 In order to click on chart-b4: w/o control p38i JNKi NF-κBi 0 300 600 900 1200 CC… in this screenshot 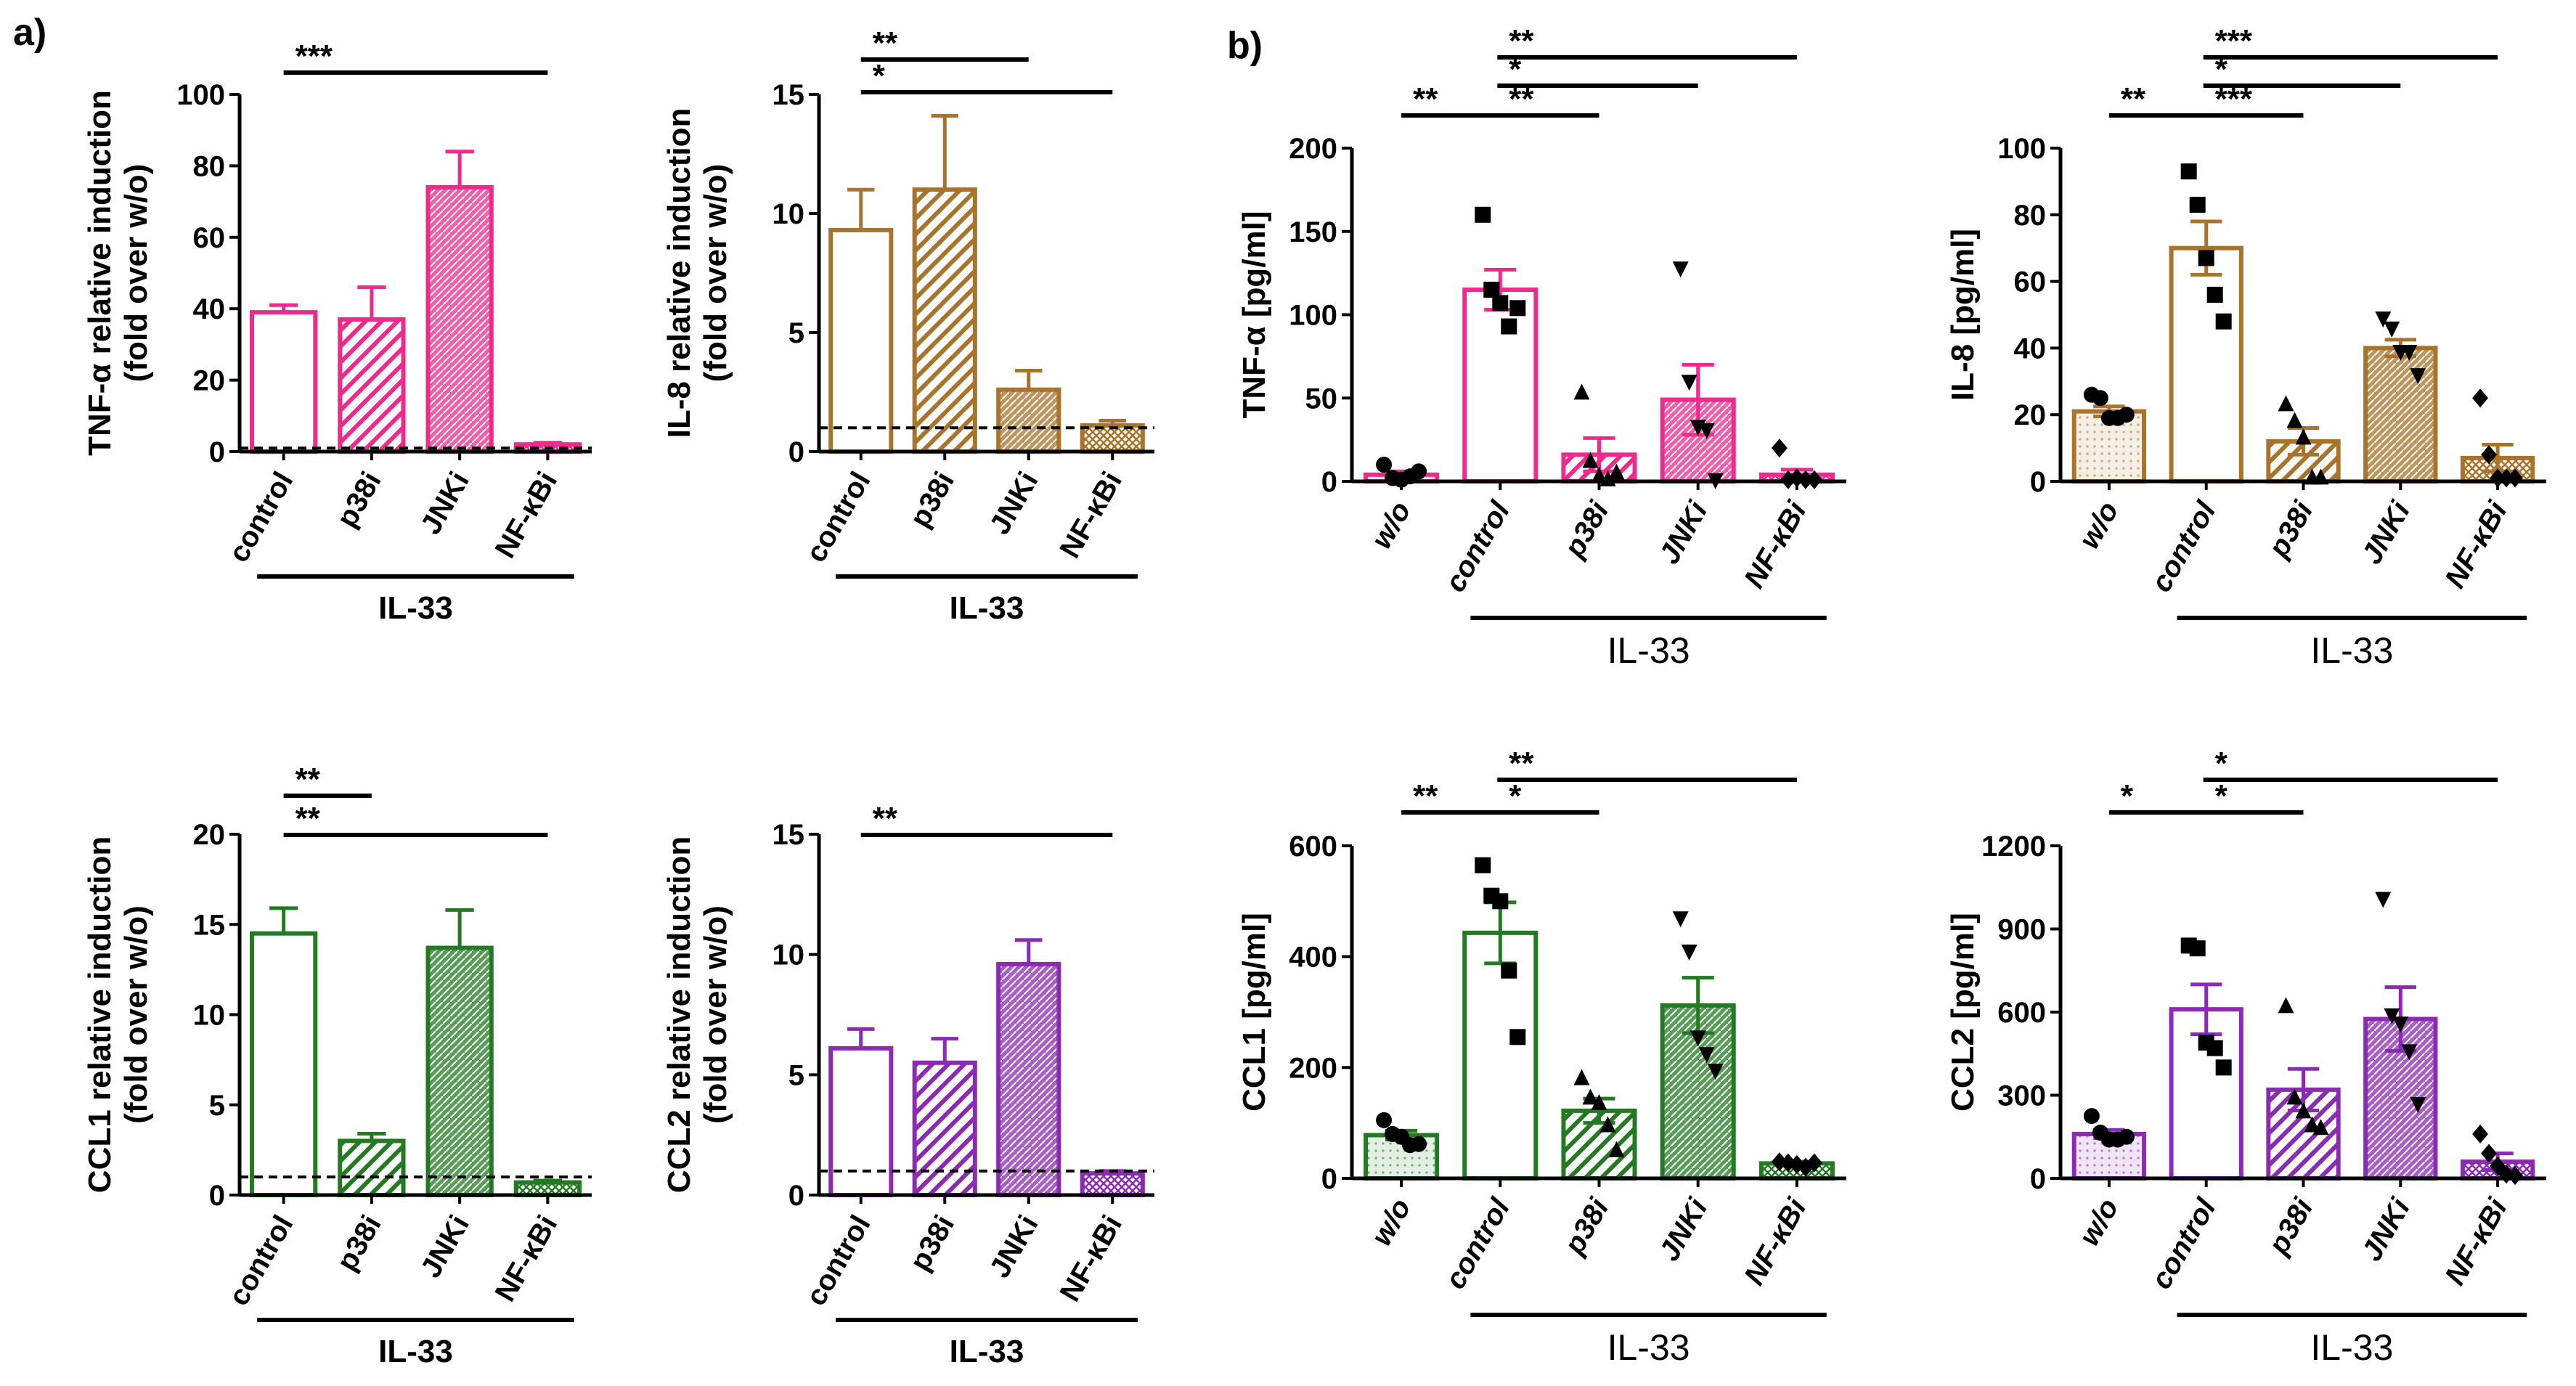, I will do `click(2245, 1057)`.